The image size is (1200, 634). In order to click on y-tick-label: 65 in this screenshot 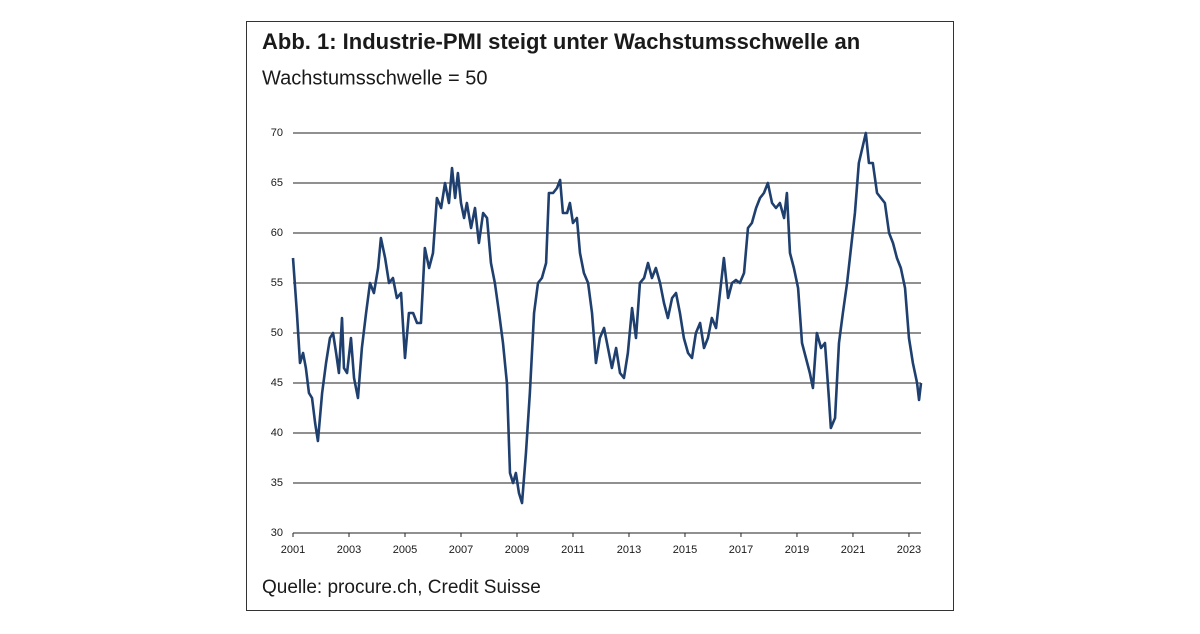, I will do `click(277, 183)`.